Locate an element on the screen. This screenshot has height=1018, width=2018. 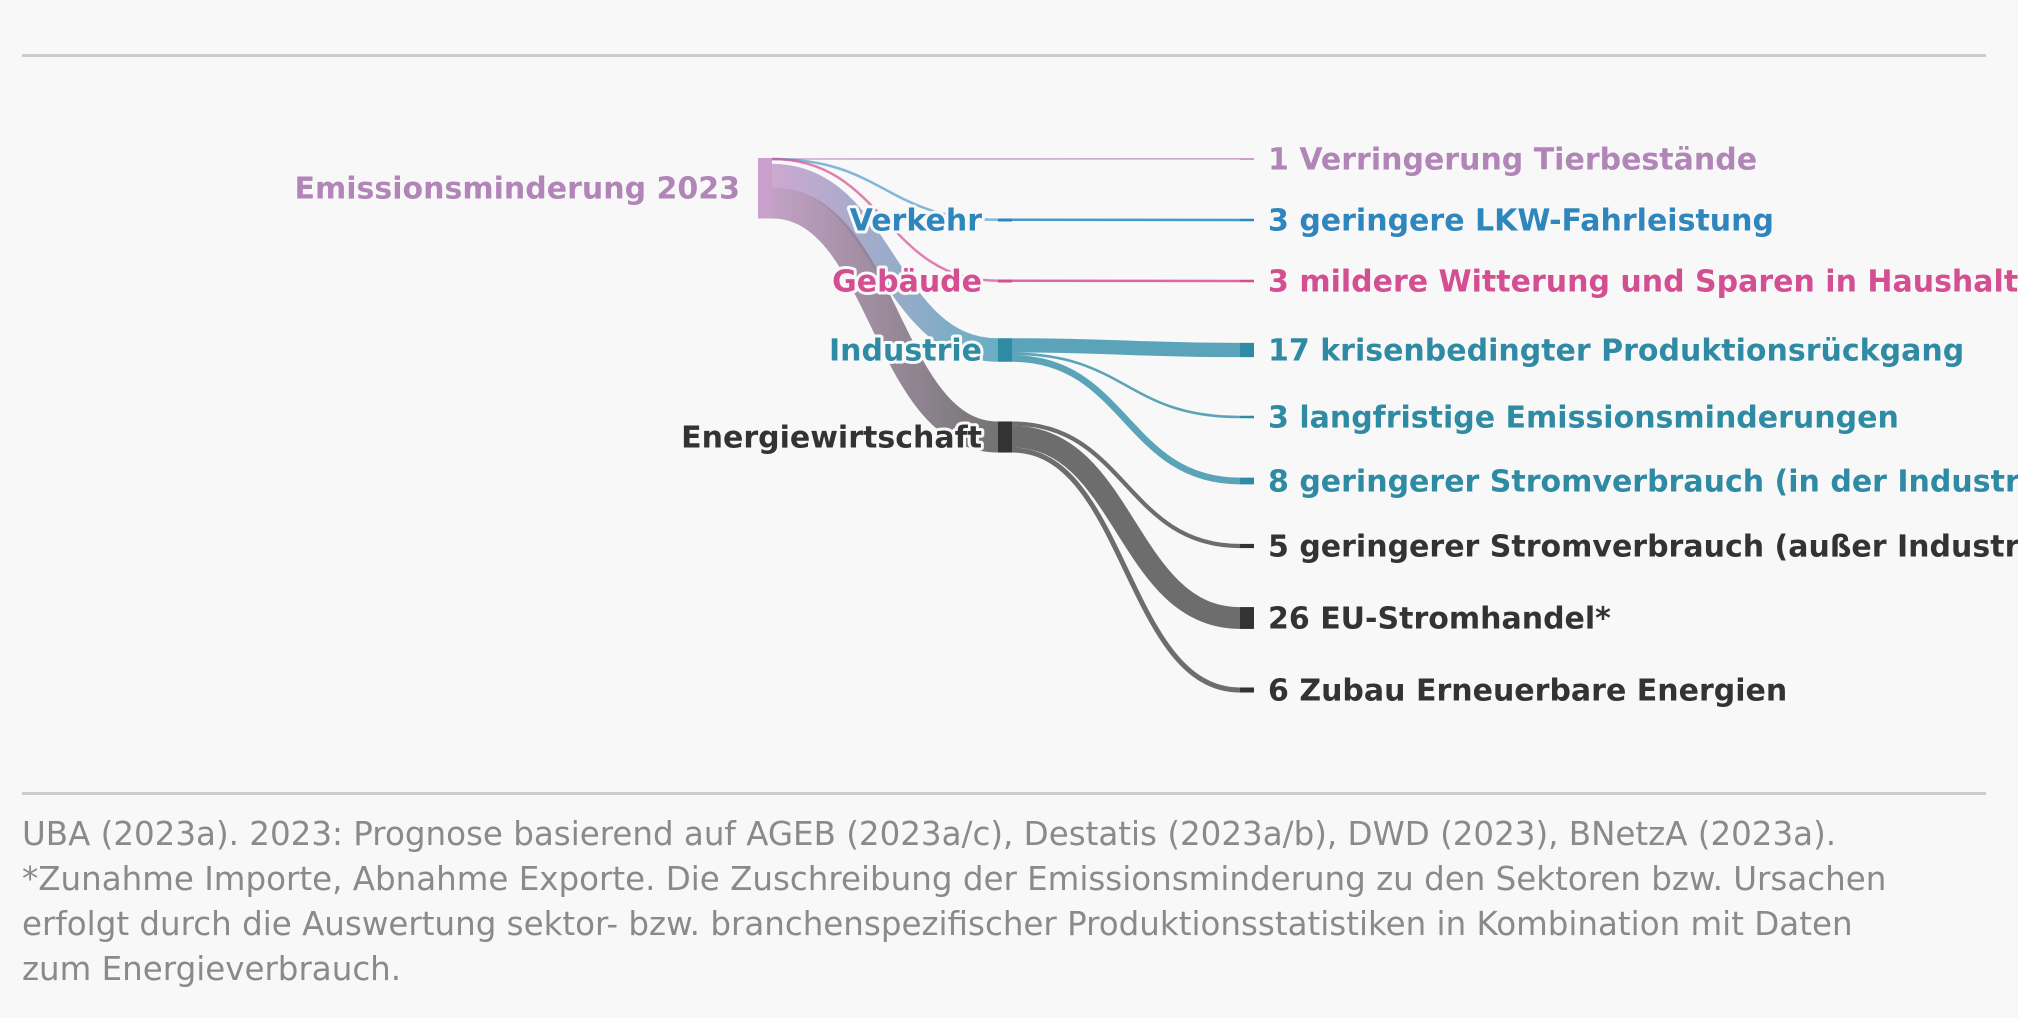
label-lkw: 3 geringere LKW-Fahrleistung is located at coordinates (1521, 221).